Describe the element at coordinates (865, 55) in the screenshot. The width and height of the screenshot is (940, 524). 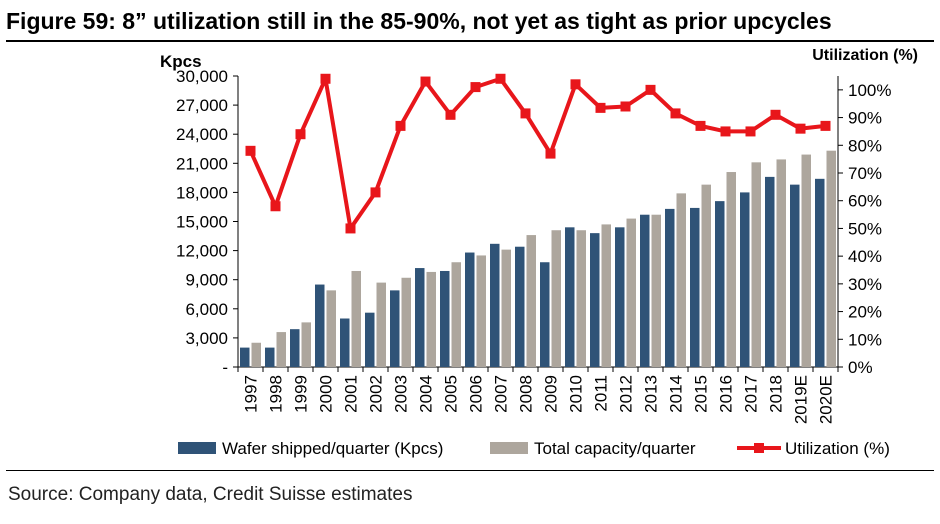
I see `y2-axis-label: Utilization (%)` at that location.